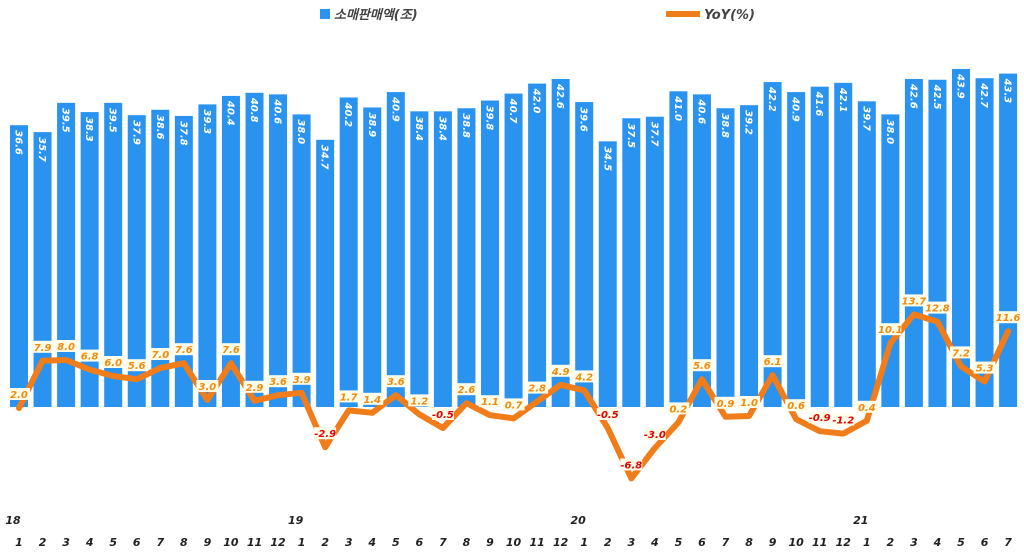 The height and width of the screenshot is (560, 1024). Describe the element at coordinates (771, 99) in the screenshot. I see `bar-value-label: 42.2` at that location.